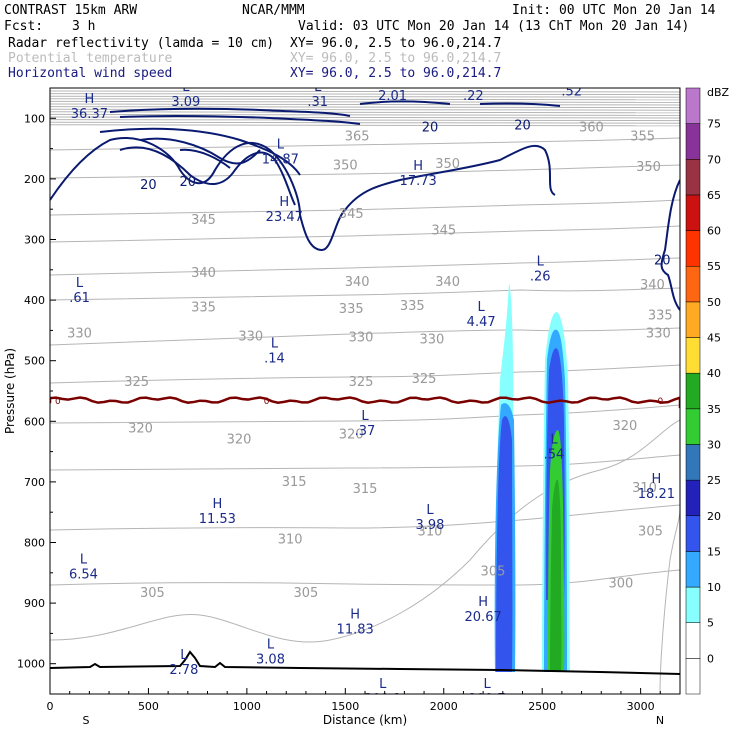  Describe the element at coordinates (641, 706) in the screenshot. I see `x-tick-label: 3000` at that location.